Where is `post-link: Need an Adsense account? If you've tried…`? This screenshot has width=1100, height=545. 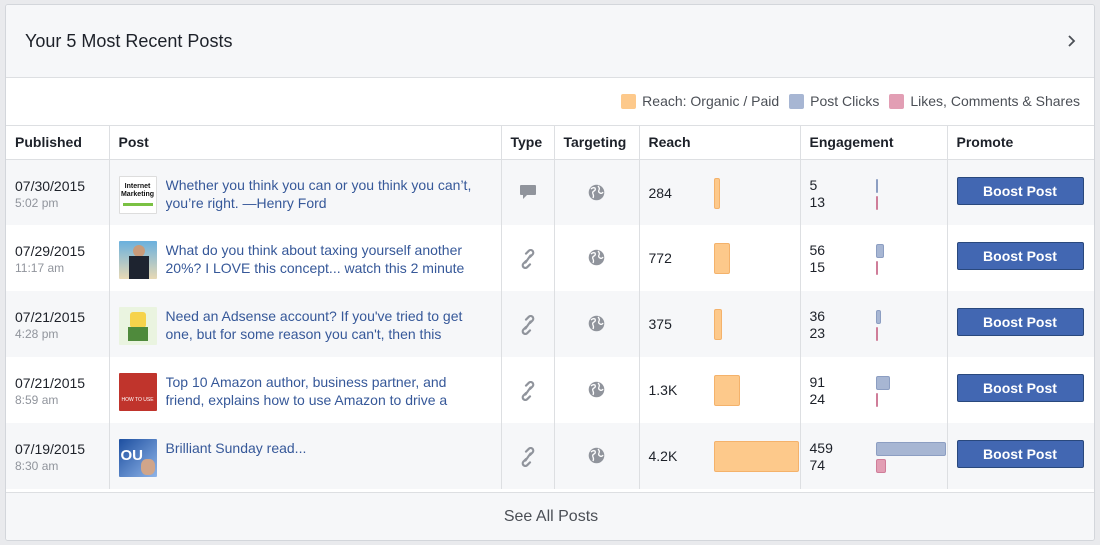
post-link: Need an Adsense account? If you've tried… is located at coordinates (314, 325).